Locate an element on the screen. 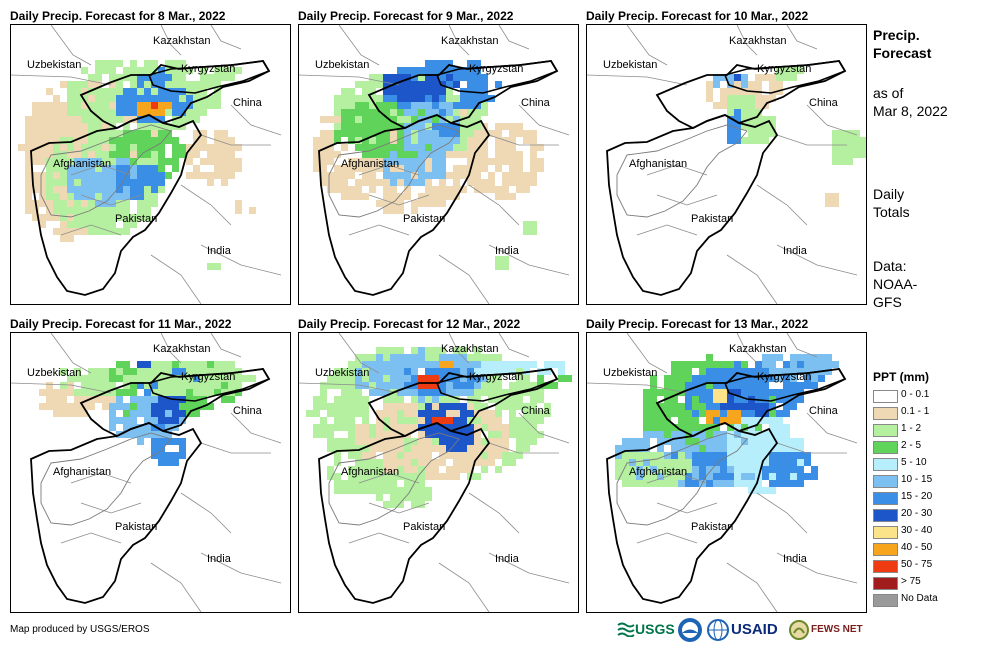 The image size is (983, 649). side-asof: as of Mar 8, 2022 is located at coordinates (910, 102).